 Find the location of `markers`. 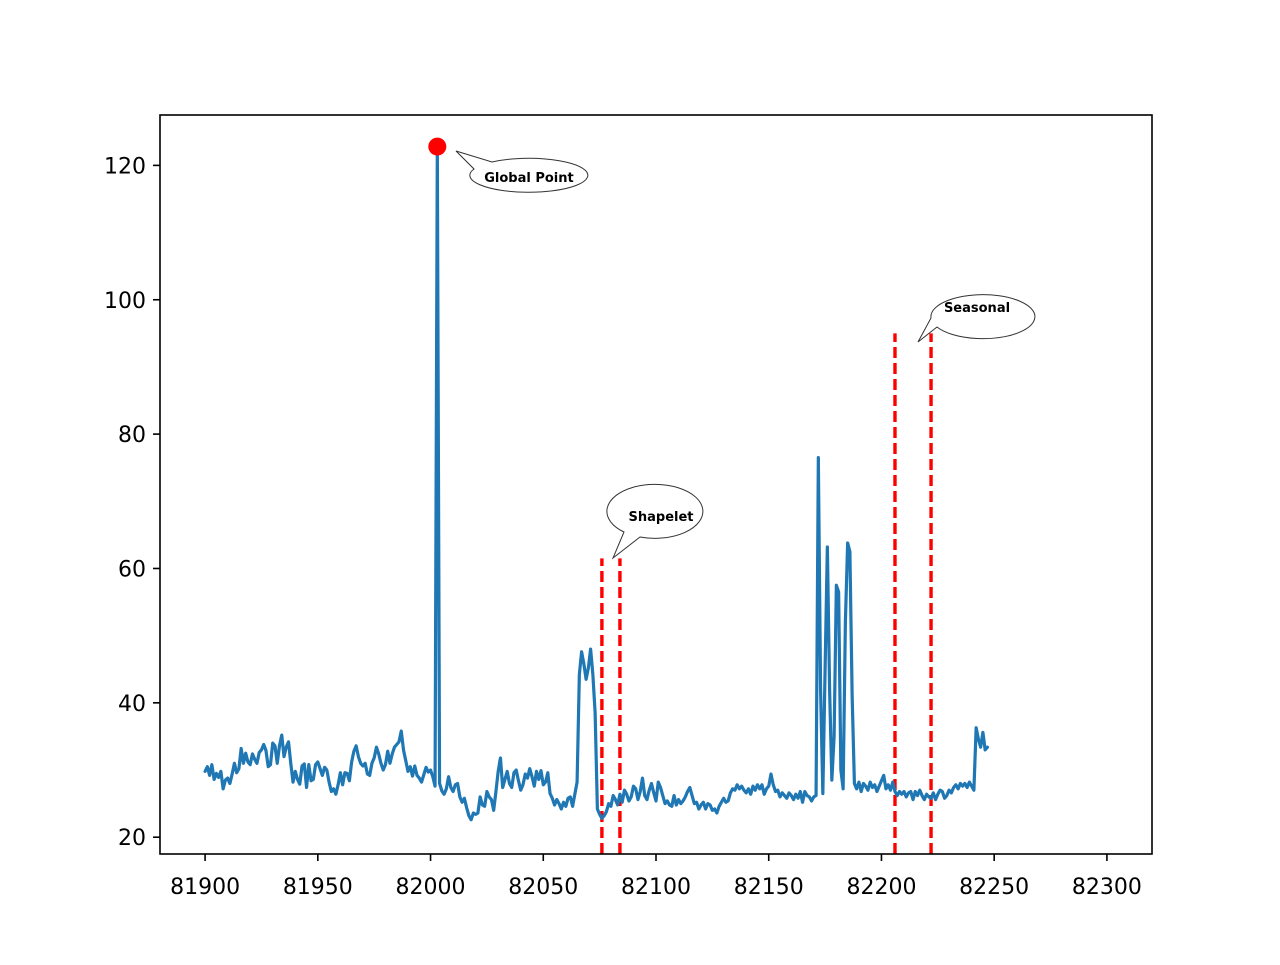

markers is located at coordinates (437, 146).